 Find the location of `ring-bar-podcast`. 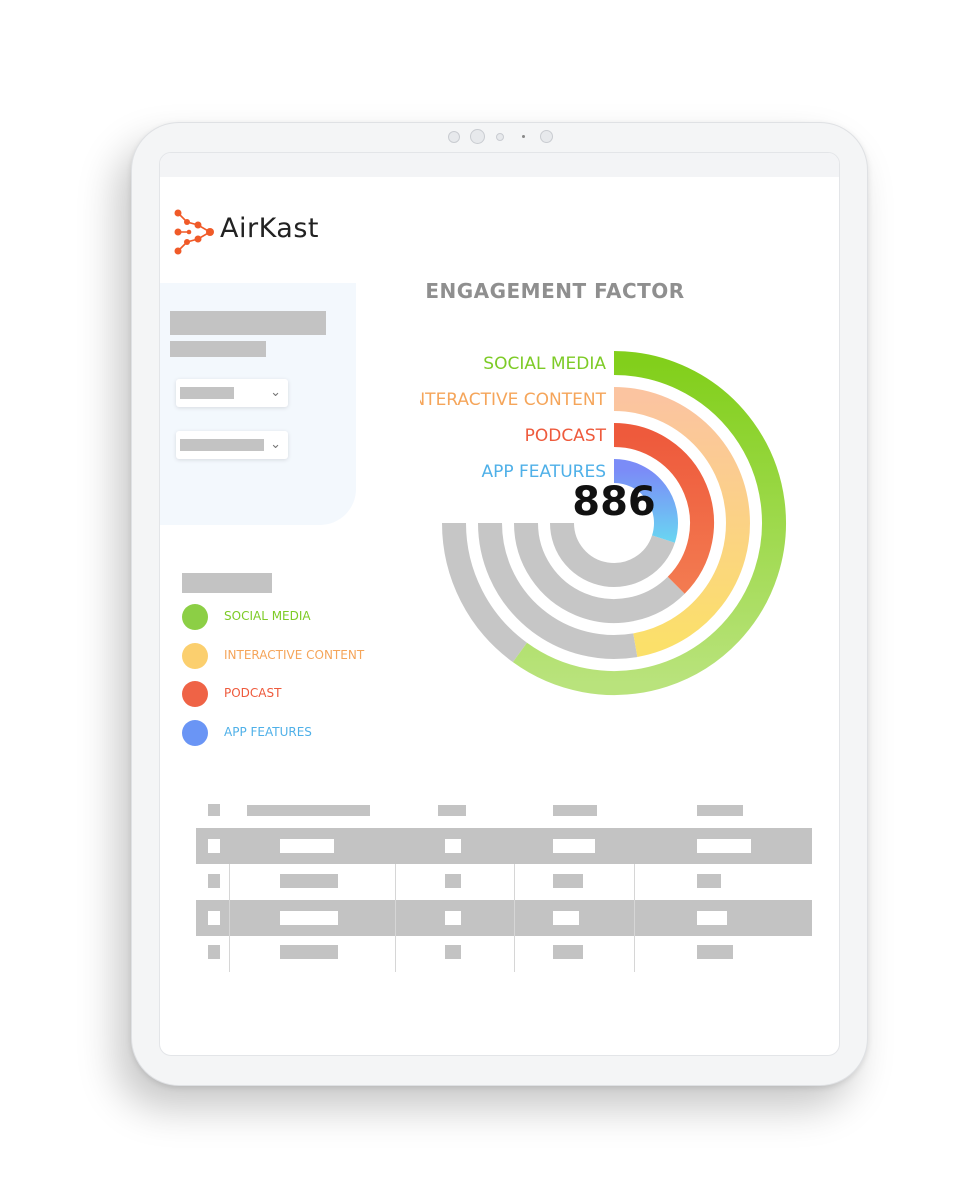

ring-bar-podcast is located at coordinates (663, 508).